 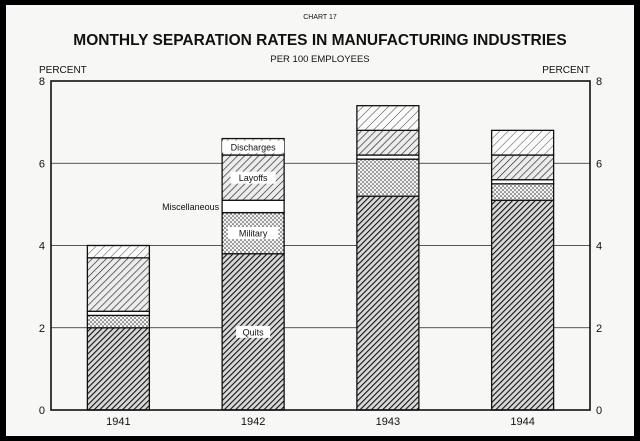 What do you see at coordinates (42, 329) in the screenshot?
I see `y-tick-left-2: 2` at bounding box center [42, 329].